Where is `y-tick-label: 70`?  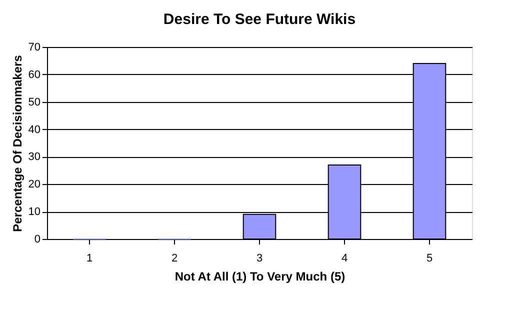
y-tick-label: 70 is located at coordinates (34, 48).